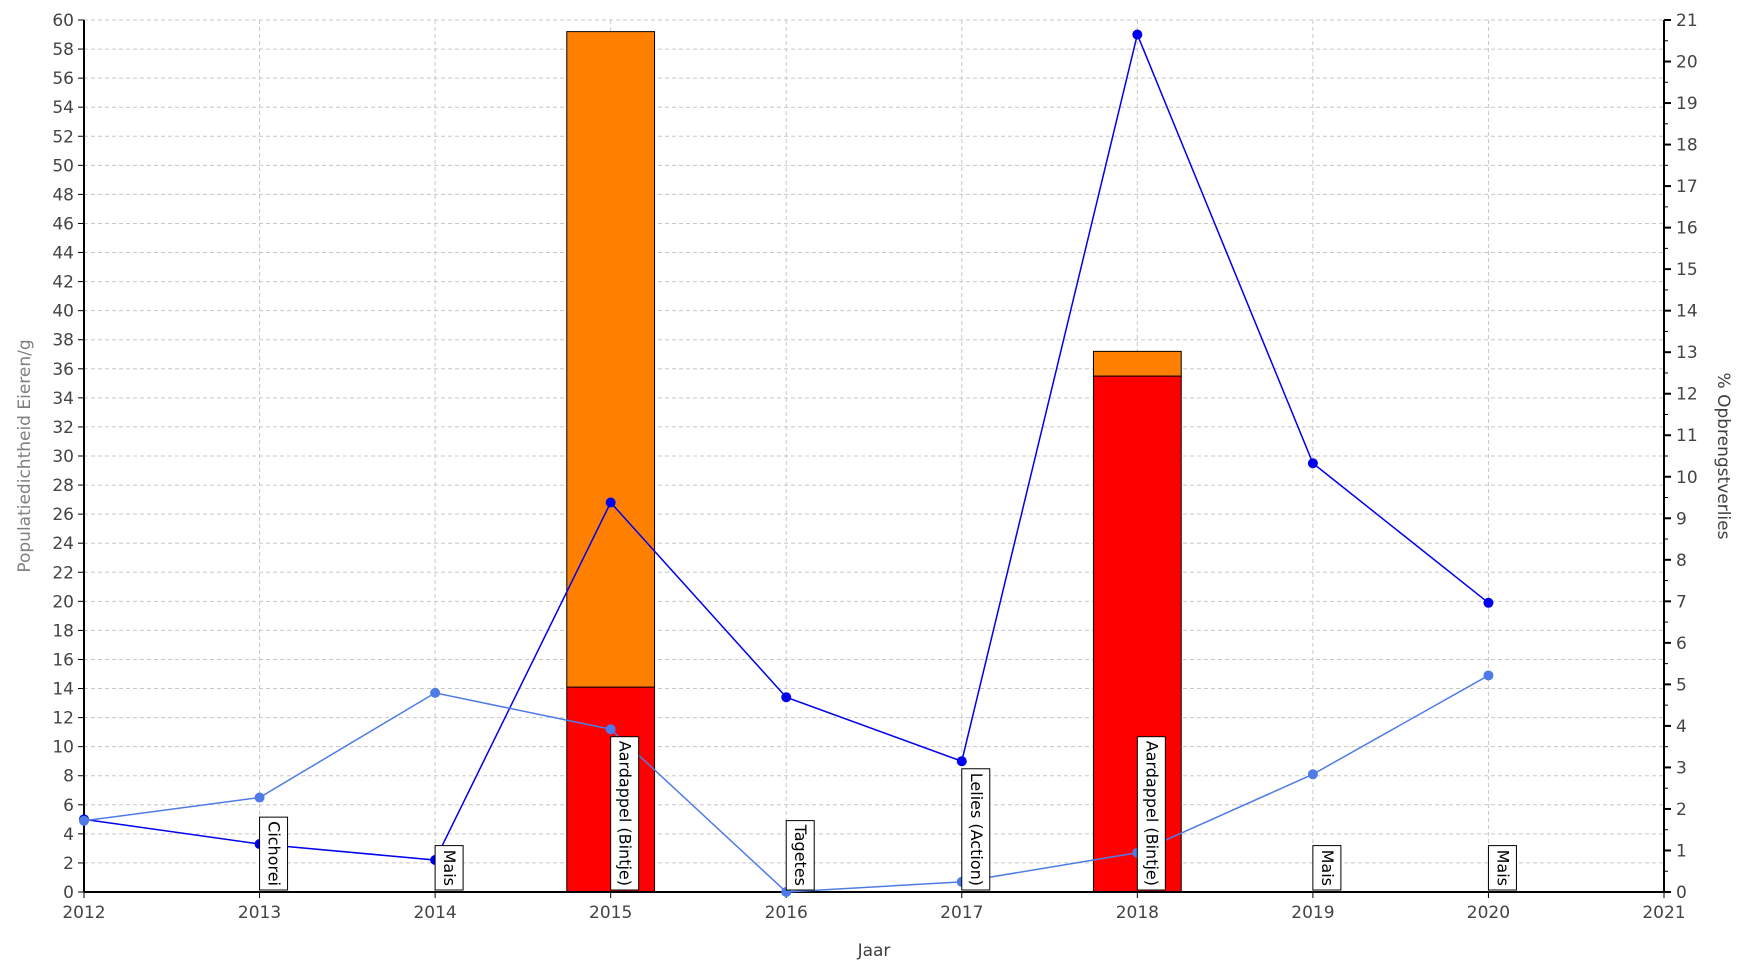 Image resolution: width=1742 pixels, height=962 pixels. I want to click on y-left-tick-label: 6, so click(68, 806).